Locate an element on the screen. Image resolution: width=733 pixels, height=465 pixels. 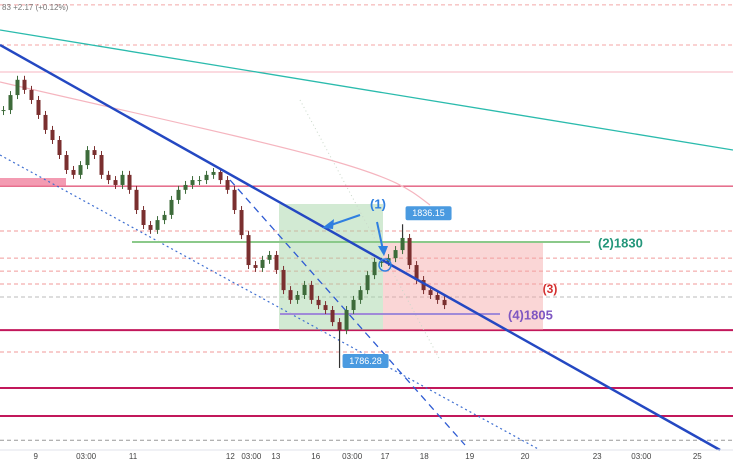
target-label: (4)1805 is located at coordinates (530, 314).